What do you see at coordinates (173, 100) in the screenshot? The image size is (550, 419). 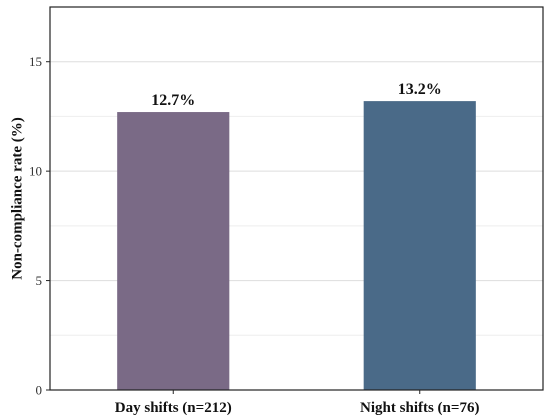 I see `bar-data-label: 12.7%` at bounding box center [173, 100].